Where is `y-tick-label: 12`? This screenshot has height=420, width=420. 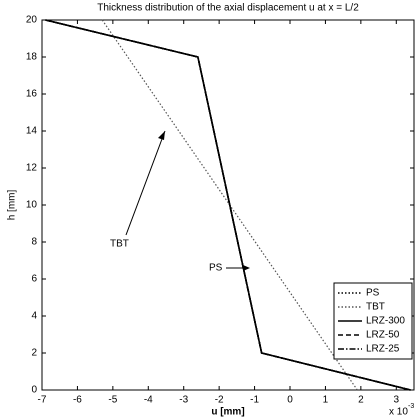 y-tick-label: 12 is located at coordinates (32, 168).